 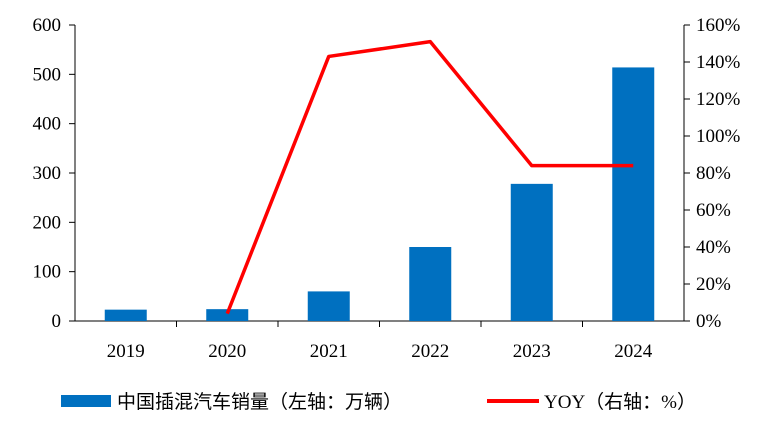 I want to click on left-tick-label: 100, so click(x=47, y=272).